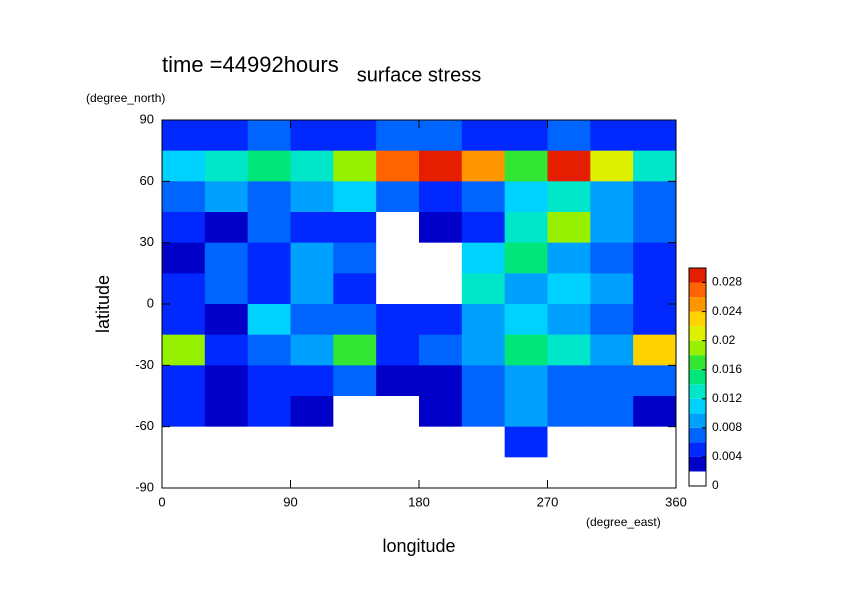  What do you see at coordinates (144, 486) in the screenshot?
I see `y-tick-label: -90` at bounding box center [144, 486].